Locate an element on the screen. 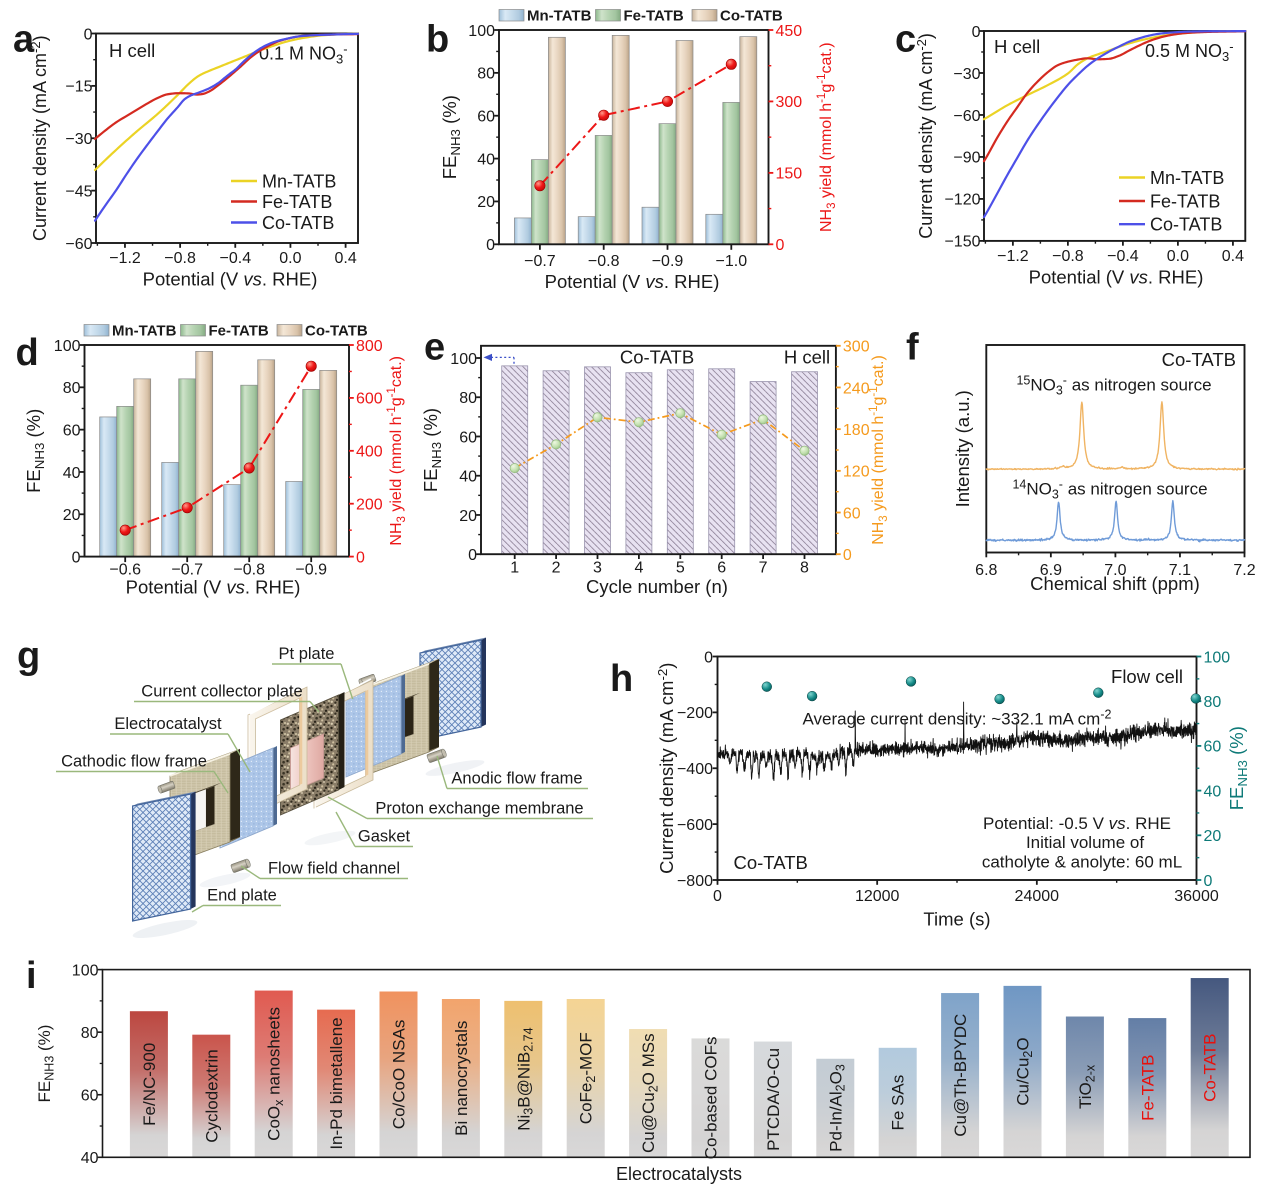 The width and height of the screenshot is (1268, 1193). svg-text: −15 is located at coordinates (78, 87).